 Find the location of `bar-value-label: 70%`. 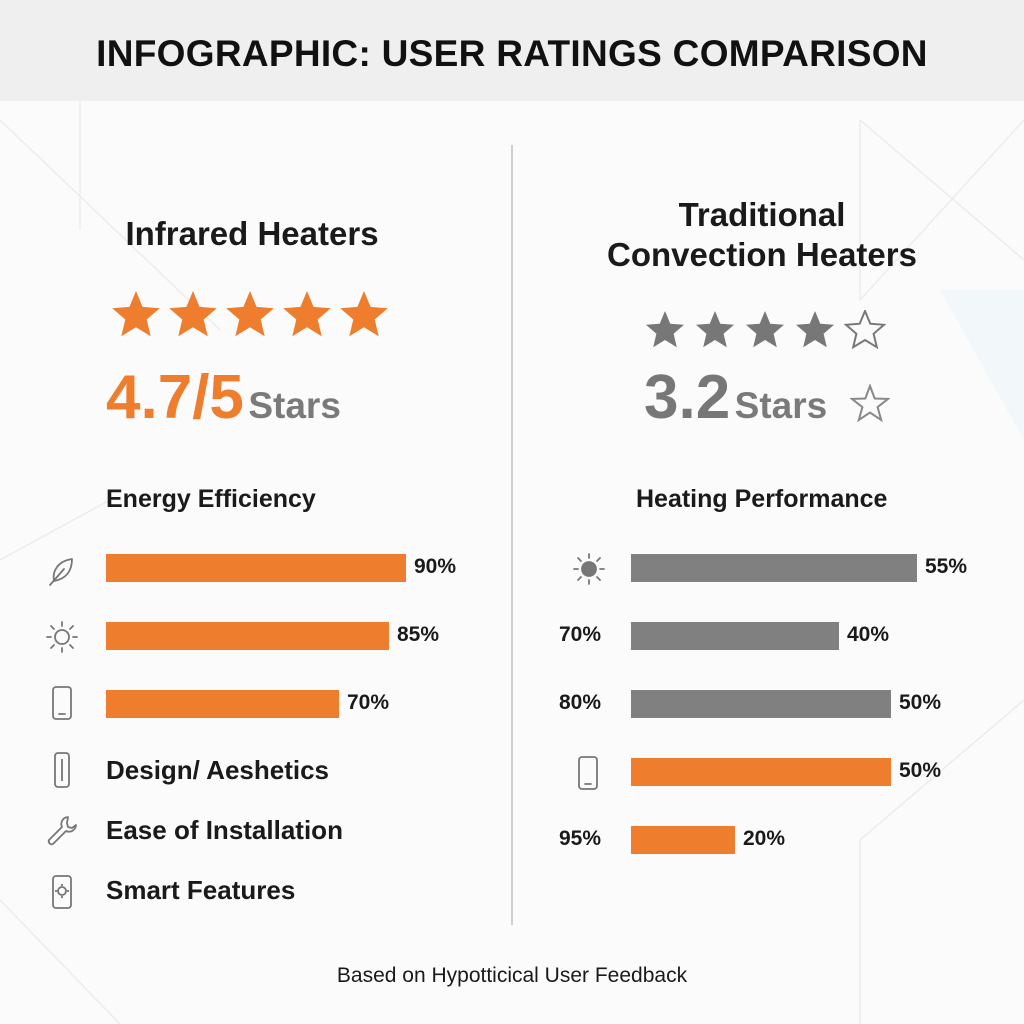

bar-value-label: 70% is located at coordinates (368, 702).